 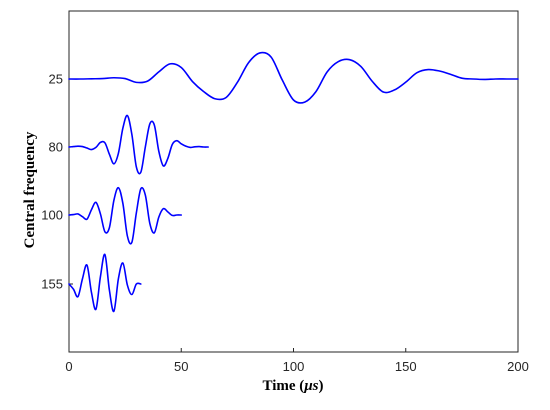 What do you see at coordinates (30, 189) in the screenshot?
I see `y-axis-title: Central frequency` at bounding box center [30, 189].